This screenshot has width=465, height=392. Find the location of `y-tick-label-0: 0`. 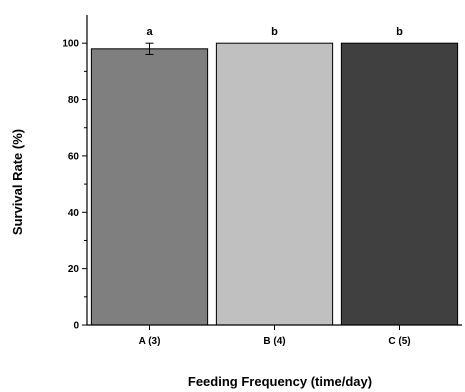

y-tick-label-0: 0 is located at coordinates (76, 326).